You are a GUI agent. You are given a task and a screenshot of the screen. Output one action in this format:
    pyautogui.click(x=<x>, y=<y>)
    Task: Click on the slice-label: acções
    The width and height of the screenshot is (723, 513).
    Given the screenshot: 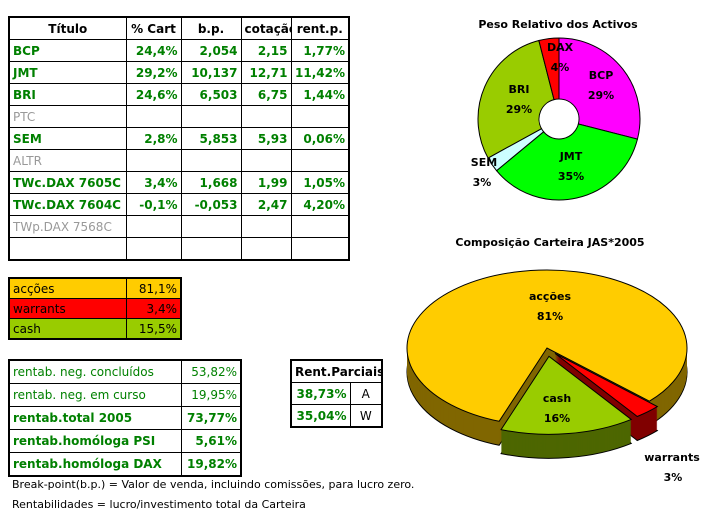 What is the action you would take?
    pyautogui.click(x=550, y=296)
    